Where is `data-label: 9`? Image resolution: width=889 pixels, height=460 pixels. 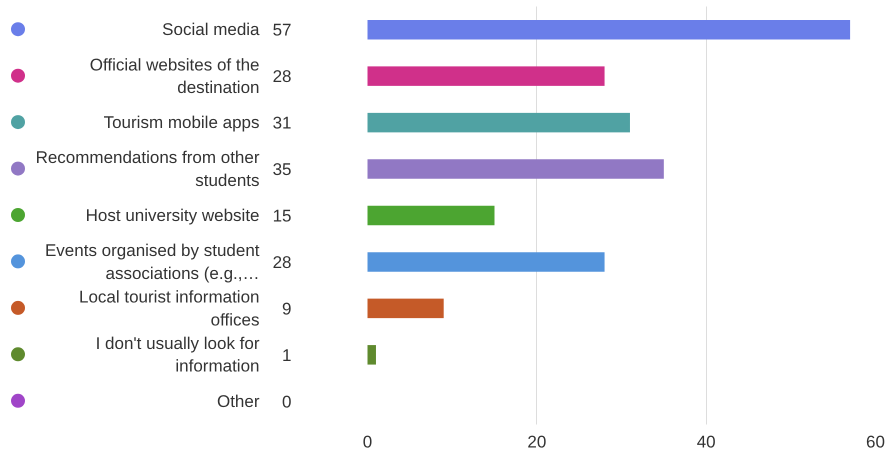 data-label: 9 is located at coordinates (287, 308).